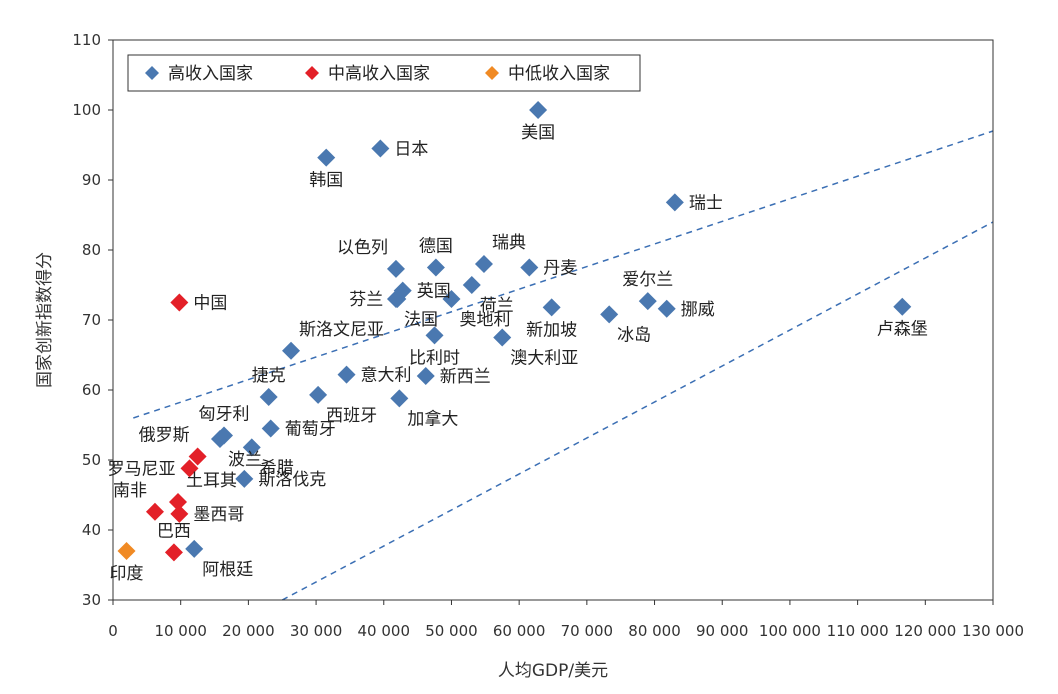 The image size is (1058, 694). What do you see at coordinates (497, 306) in the screenshot?
I see `point-label: 荷兰` at bounding box center [497, 306].